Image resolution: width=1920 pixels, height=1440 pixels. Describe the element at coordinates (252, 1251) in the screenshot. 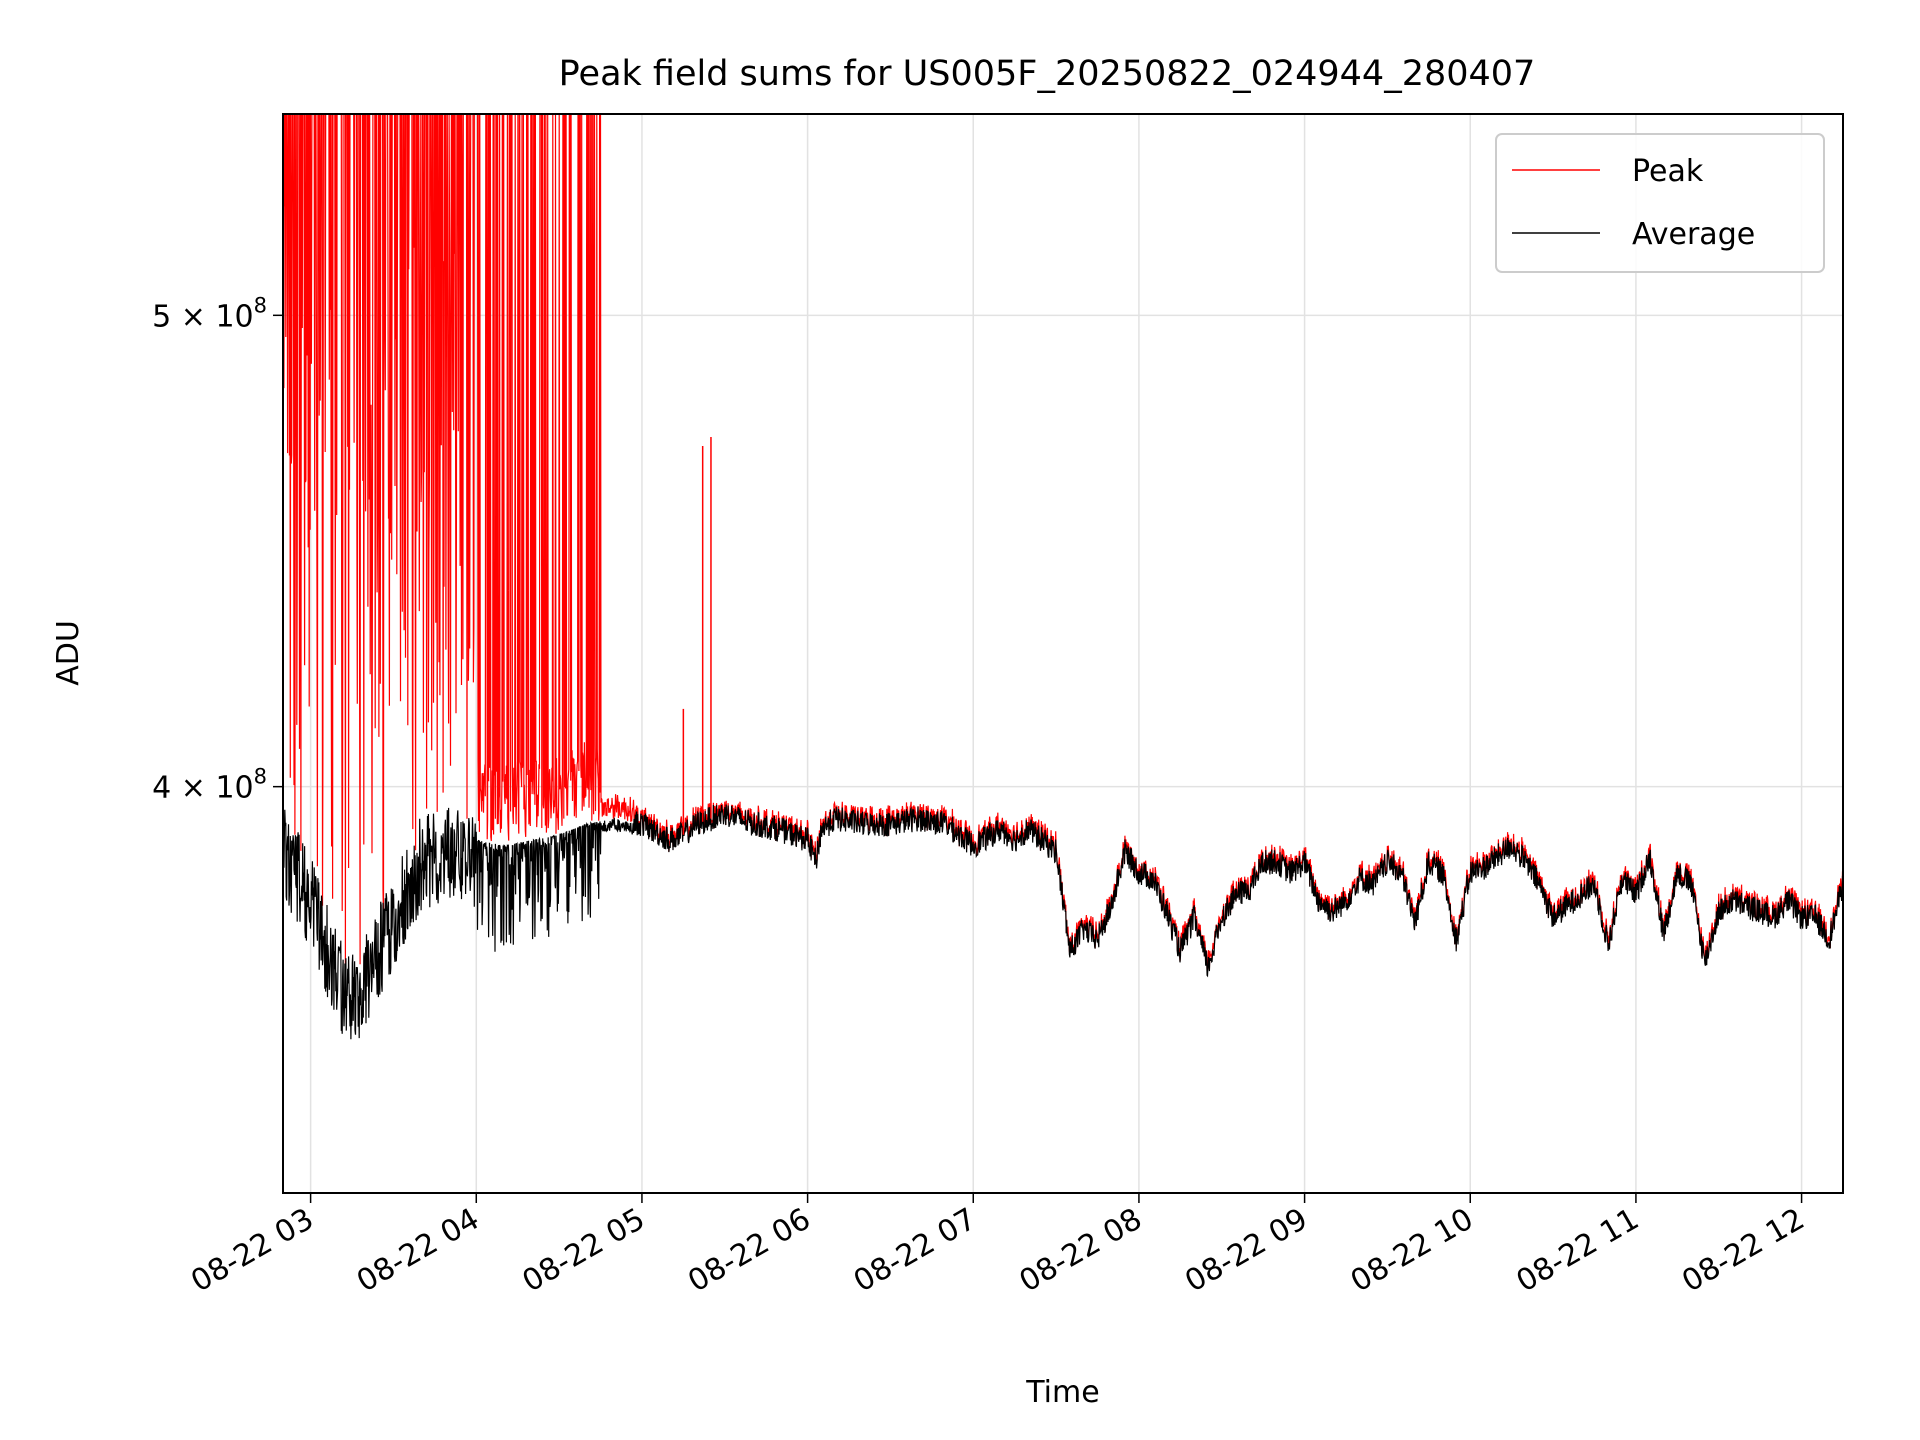

I see `x-tick-label: 08-22 03` at that location.